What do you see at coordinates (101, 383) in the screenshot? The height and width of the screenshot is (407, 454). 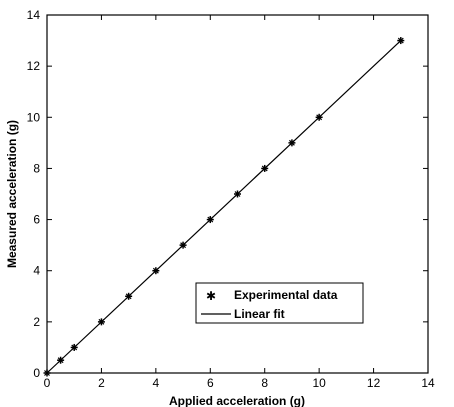 I see `x-tick-label: 2` at bounding box center [101, 383].